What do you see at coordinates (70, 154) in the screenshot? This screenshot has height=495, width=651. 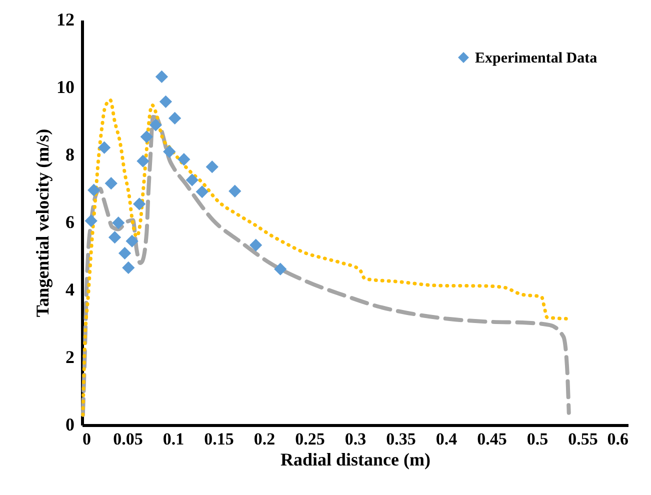 I see `y-tick-label: 8` at bounding box center [70, 154].